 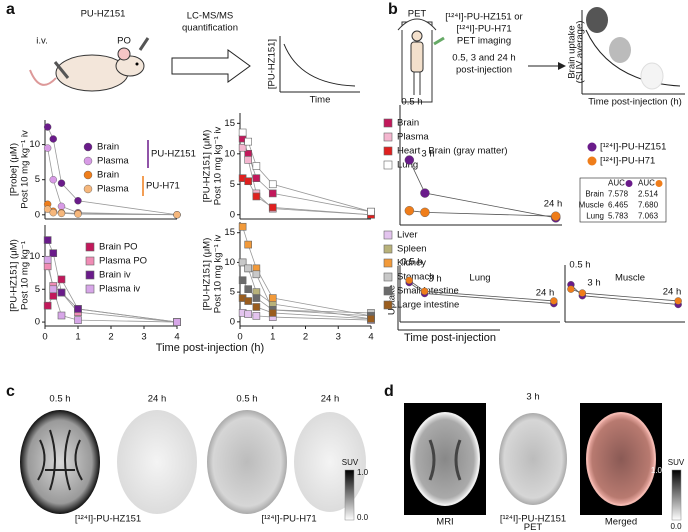 I want to click on mri-pet-images, so click(x=543, y=462).